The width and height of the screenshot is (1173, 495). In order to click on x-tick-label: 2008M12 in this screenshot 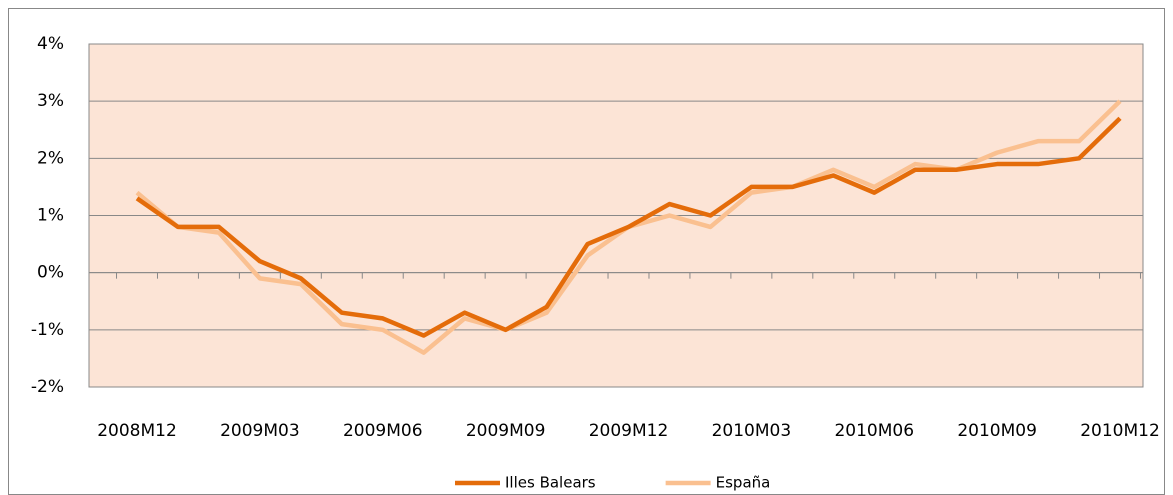, I will do `click(137, 431)`.